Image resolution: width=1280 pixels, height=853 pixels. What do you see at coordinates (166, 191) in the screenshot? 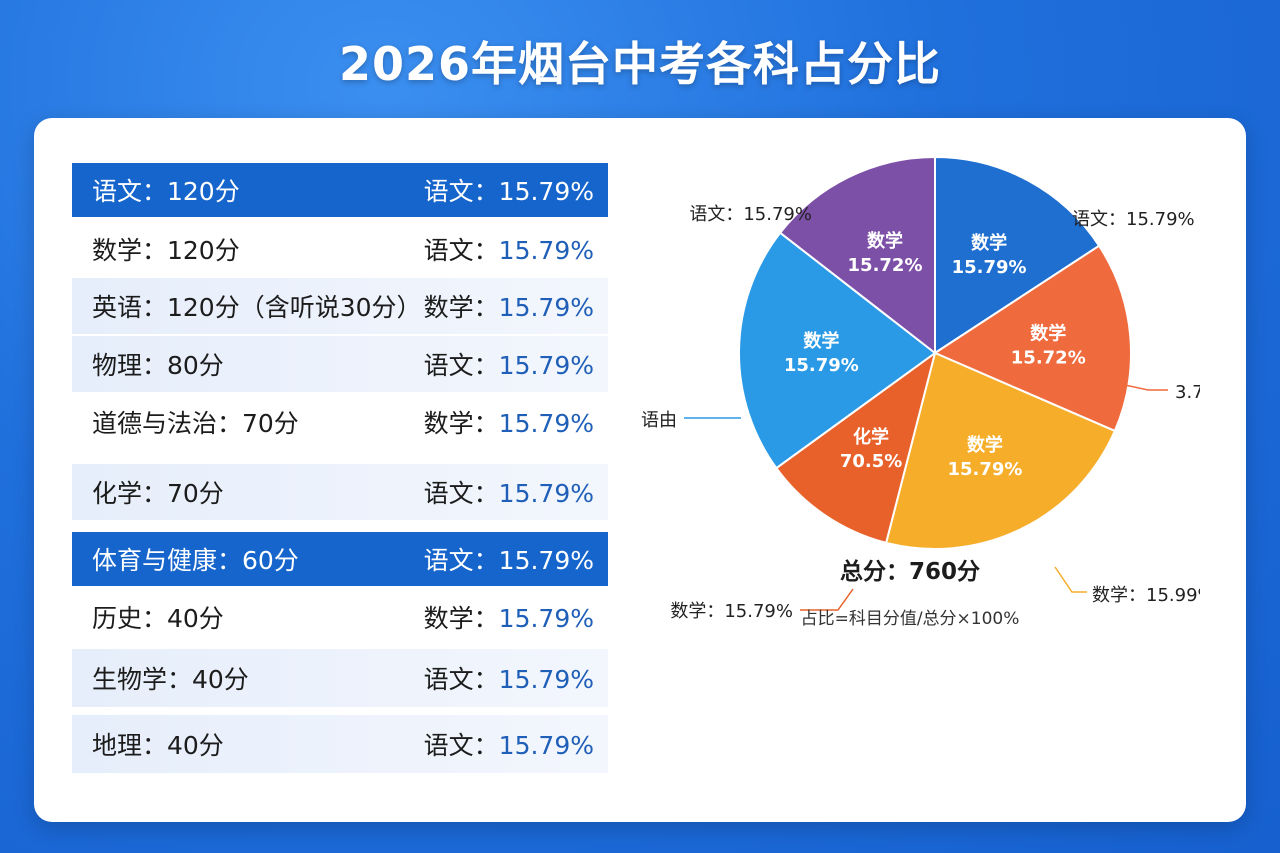
I see `subject-score: 语文：120分` at bounding box center [166, 191].